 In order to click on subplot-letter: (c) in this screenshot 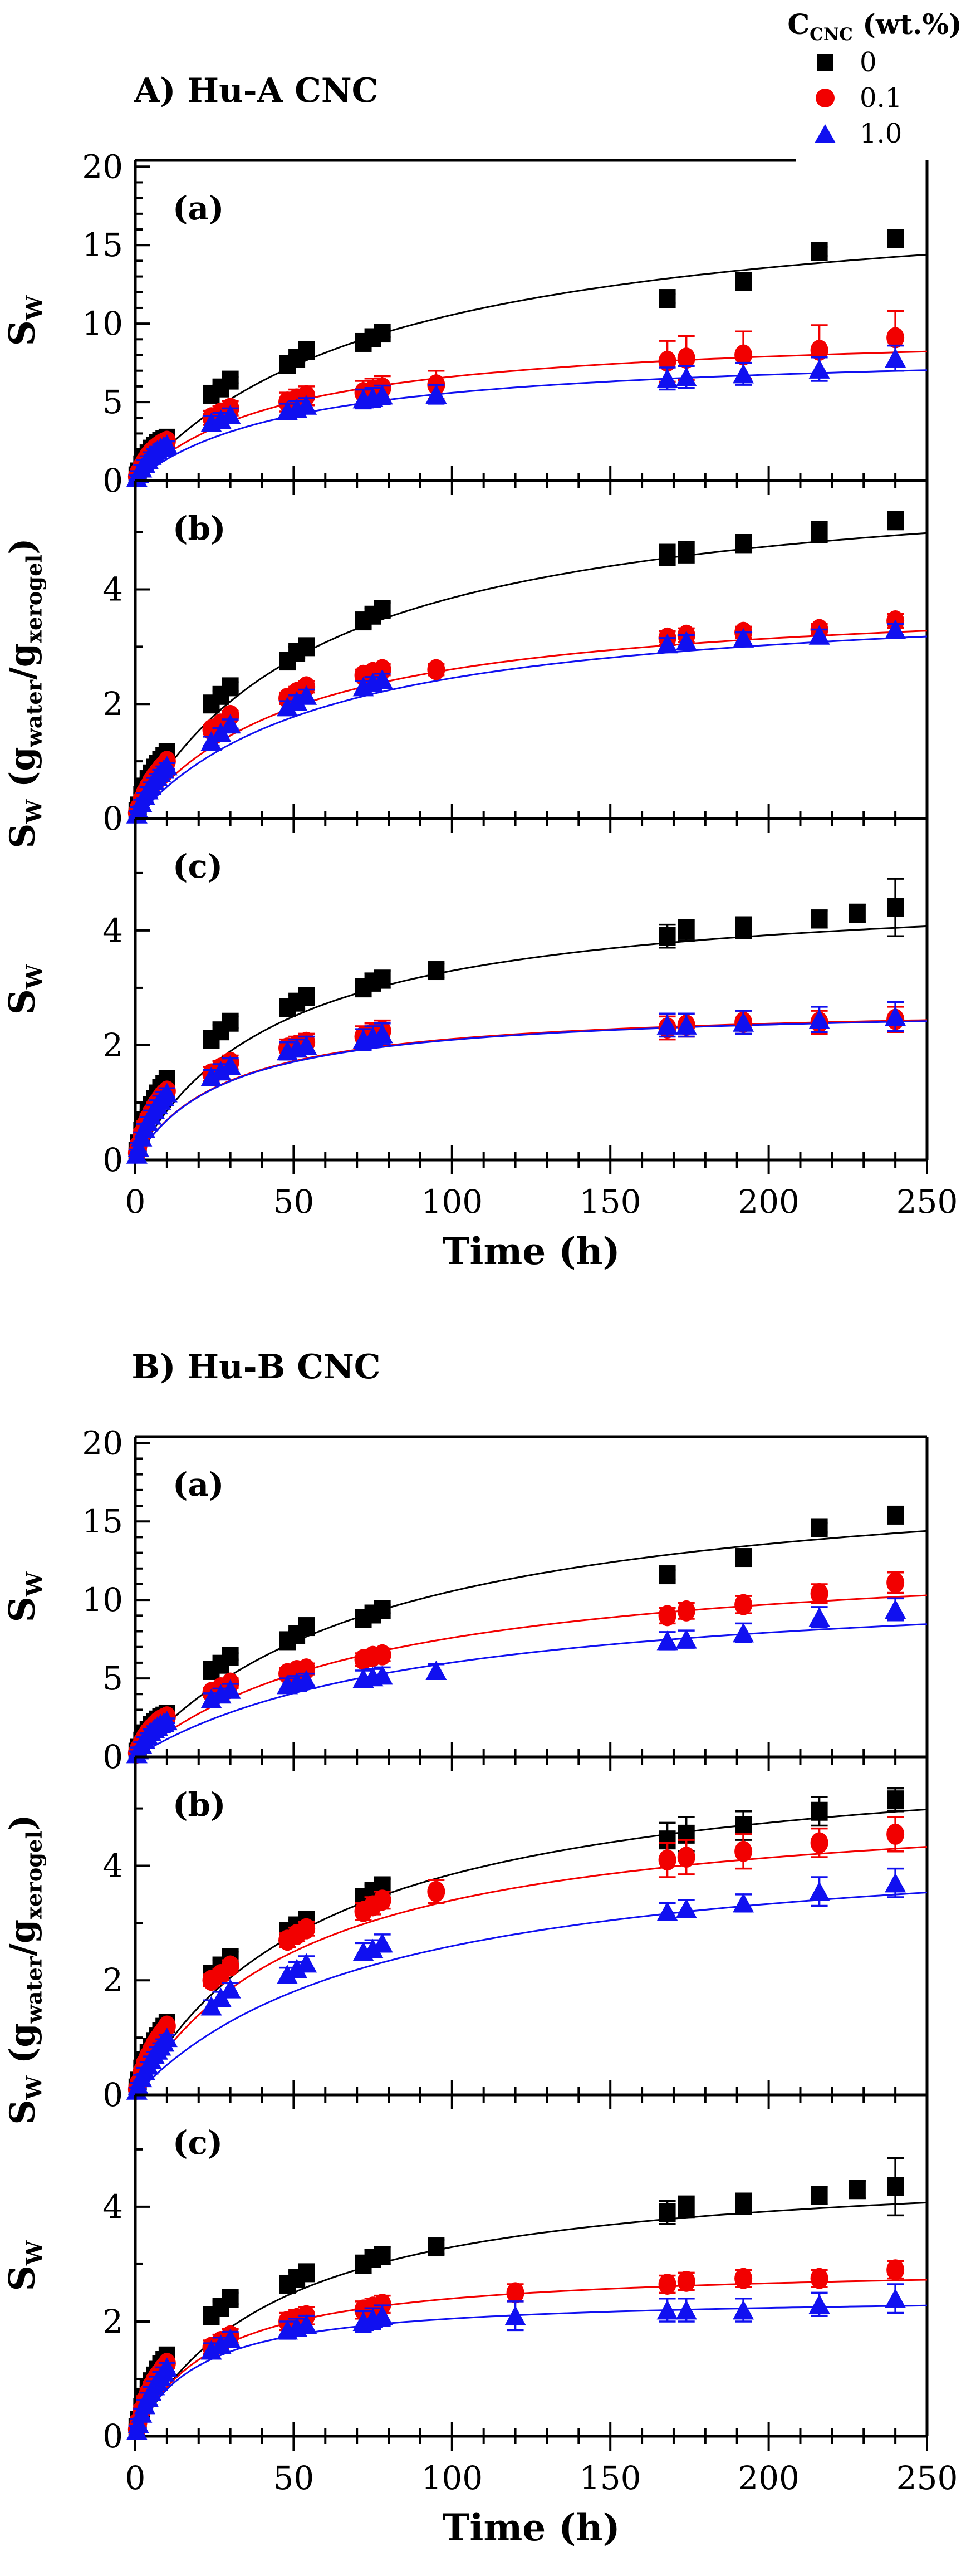, I will do `click(198, 2143)`.